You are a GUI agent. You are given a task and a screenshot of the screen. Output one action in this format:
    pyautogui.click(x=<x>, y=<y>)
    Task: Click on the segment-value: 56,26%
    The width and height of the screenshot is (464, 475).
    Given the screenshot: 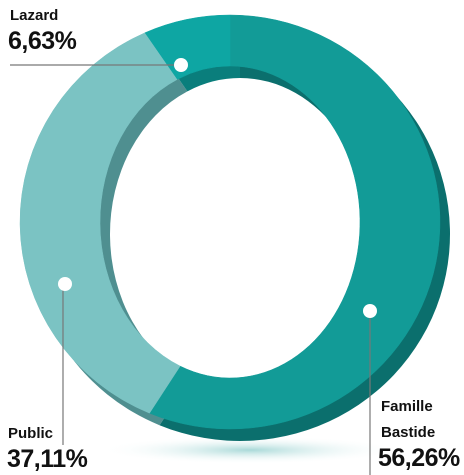 What is the action you would take?
    pyautogui.click(x=419, y=458)
    